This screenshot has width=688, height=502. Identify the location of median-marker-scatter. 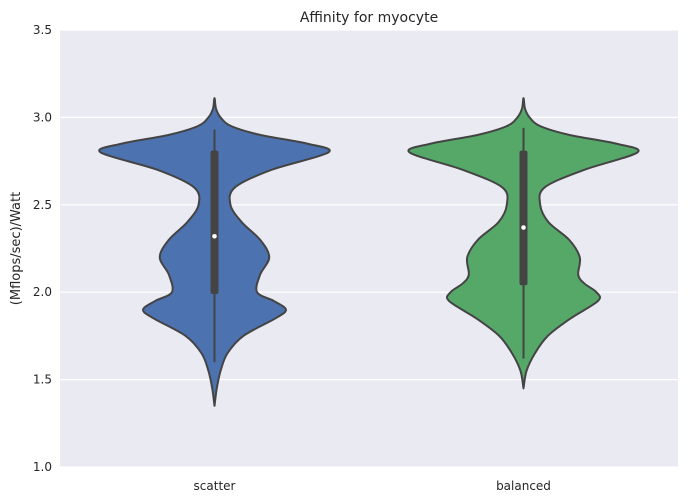
(214, 236).